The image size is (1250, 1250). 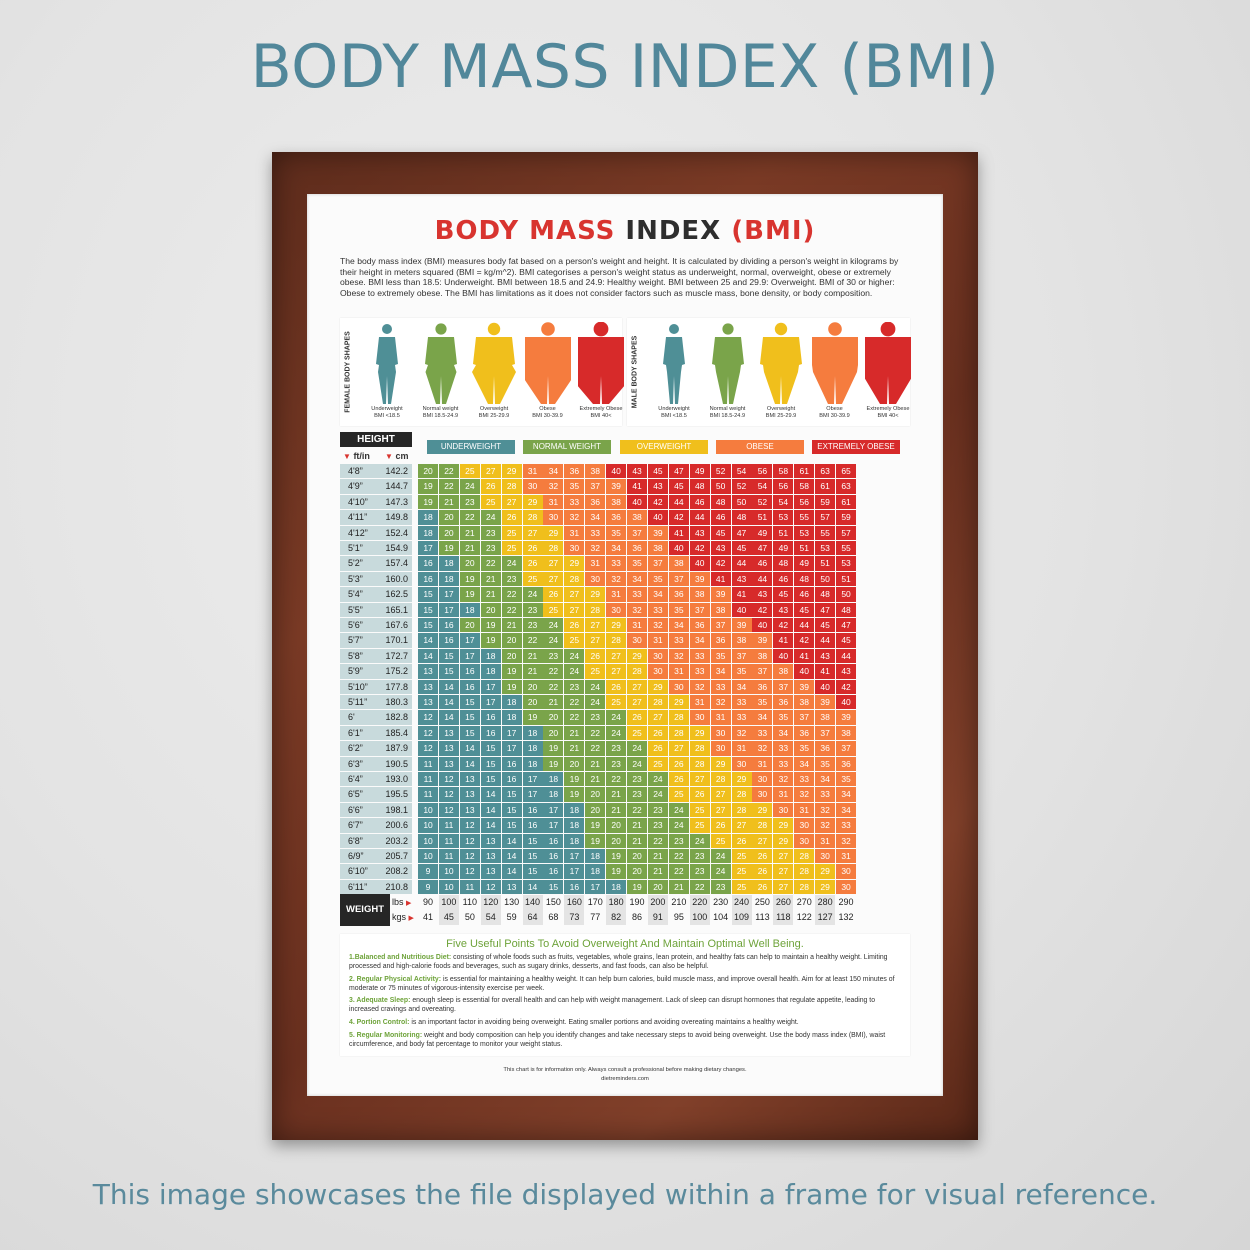 I want to click on bmi-cell: 55, so click(x=804, y=517).